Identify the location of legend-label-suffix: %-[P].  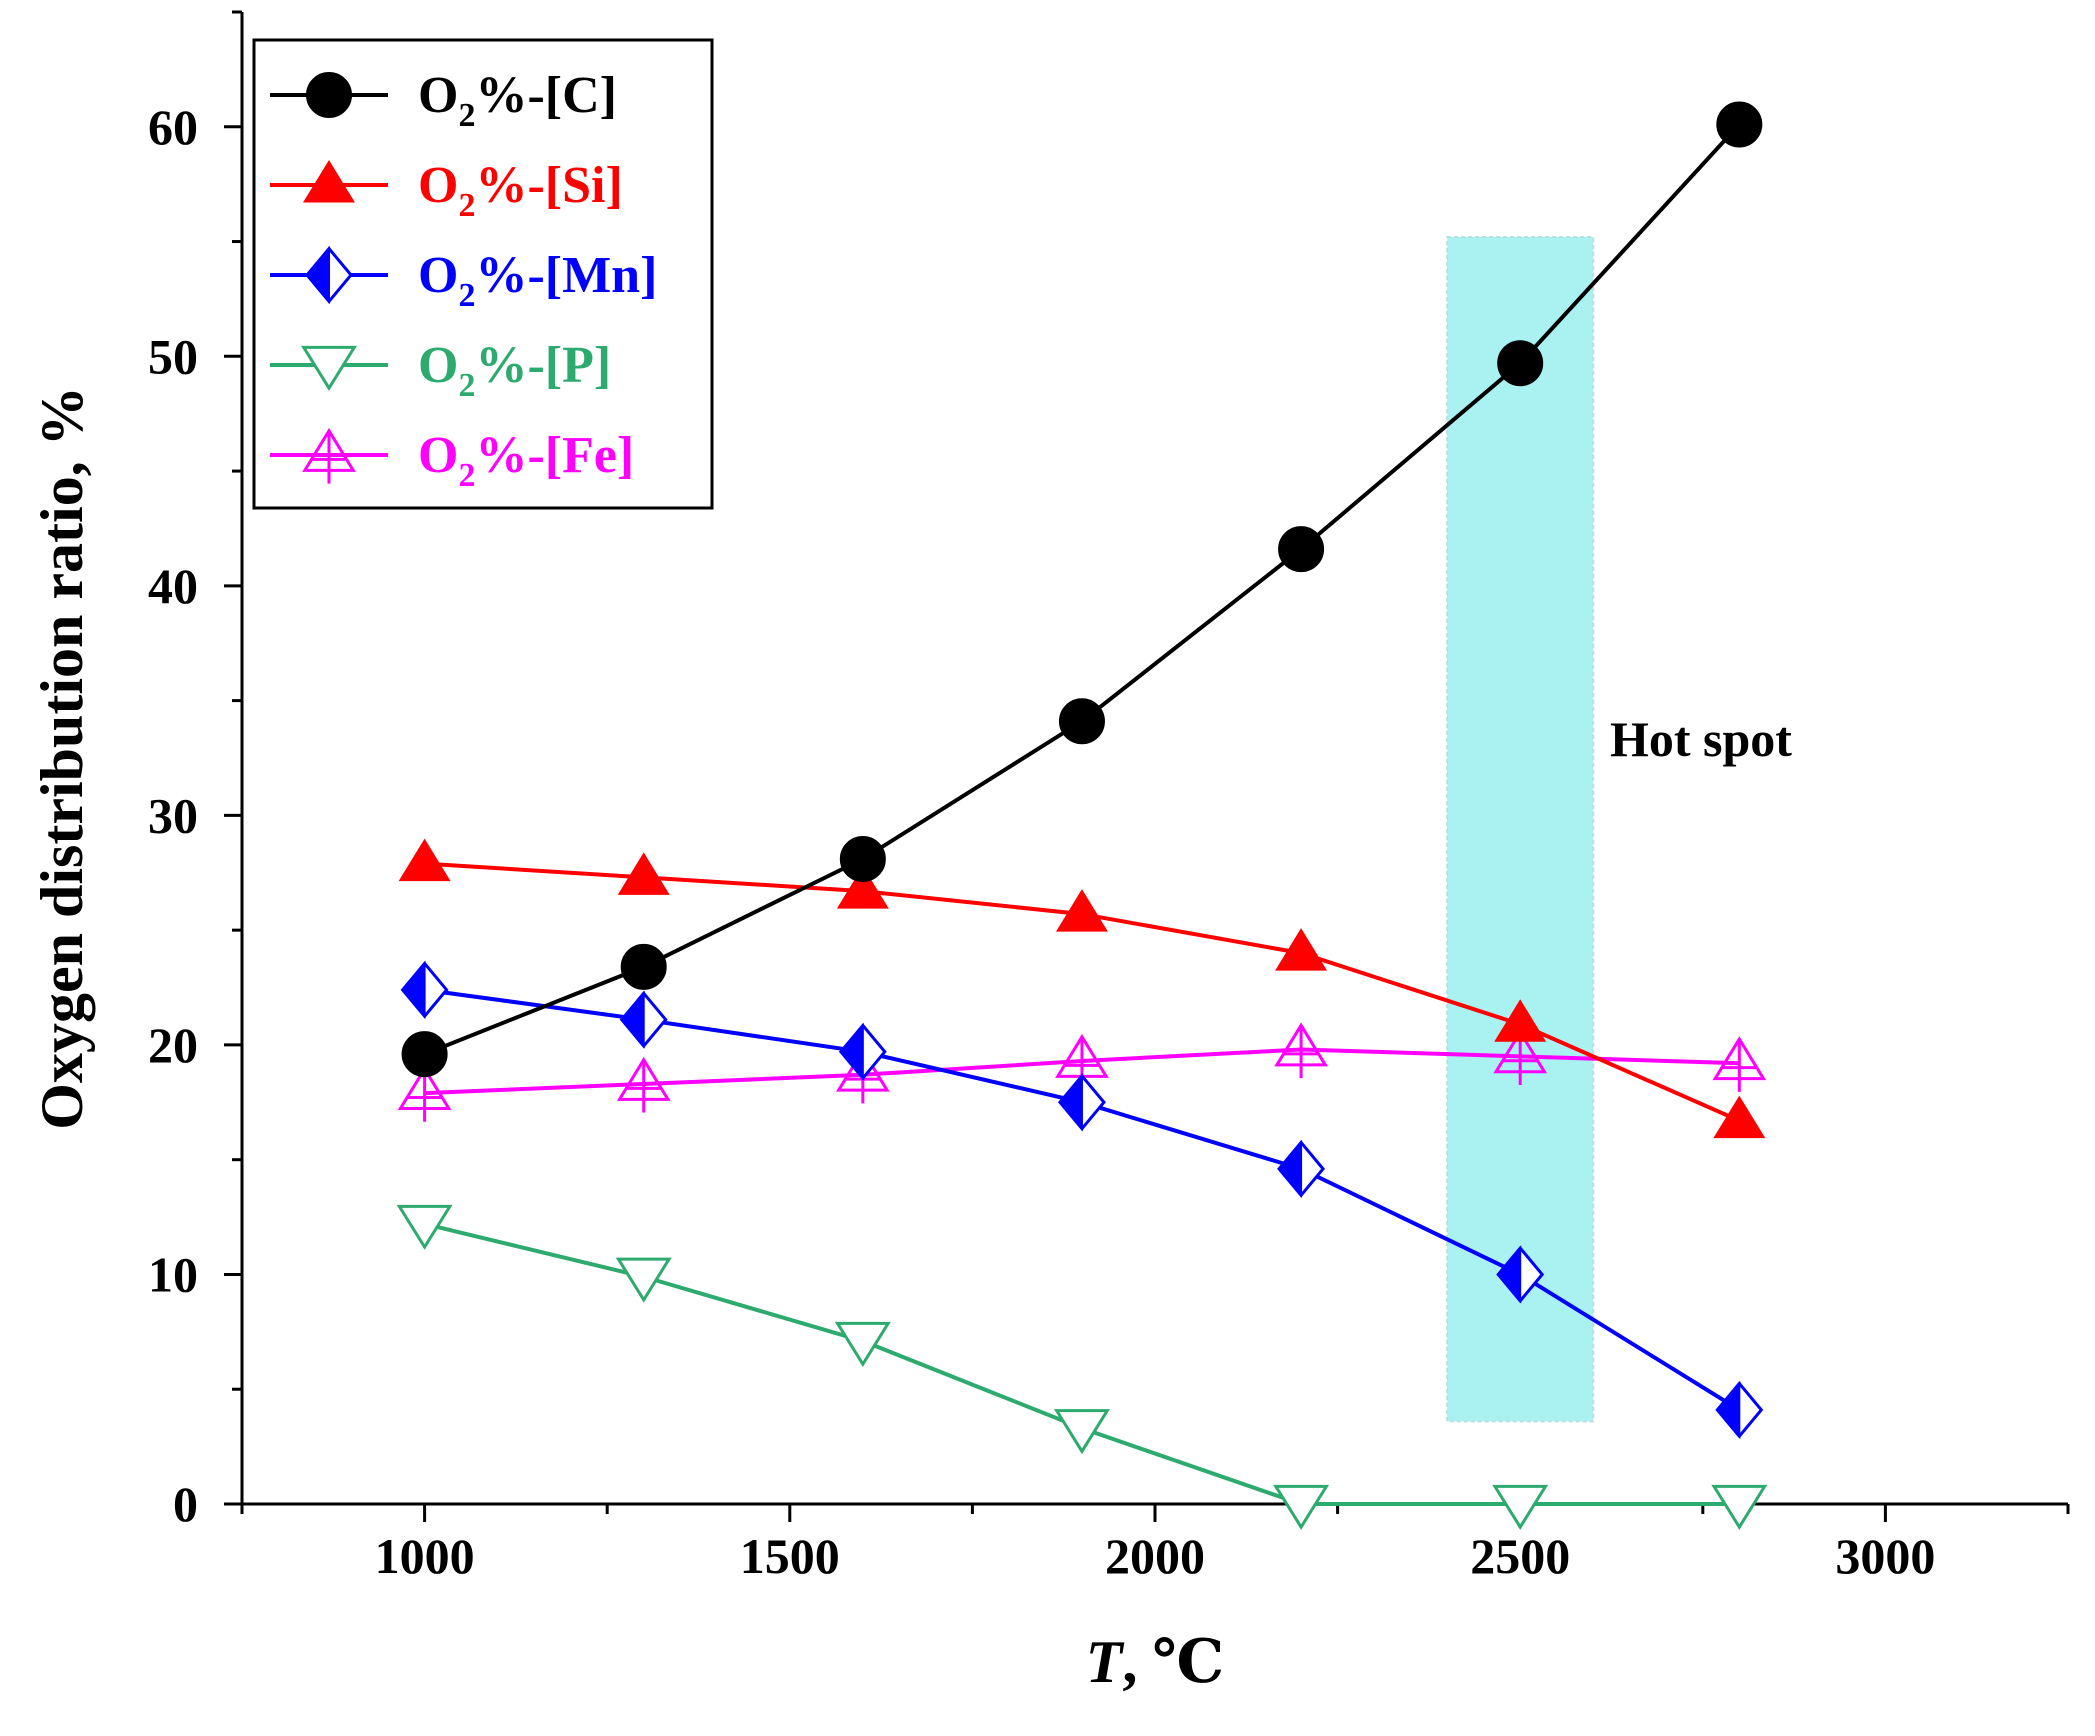
(543, 365).